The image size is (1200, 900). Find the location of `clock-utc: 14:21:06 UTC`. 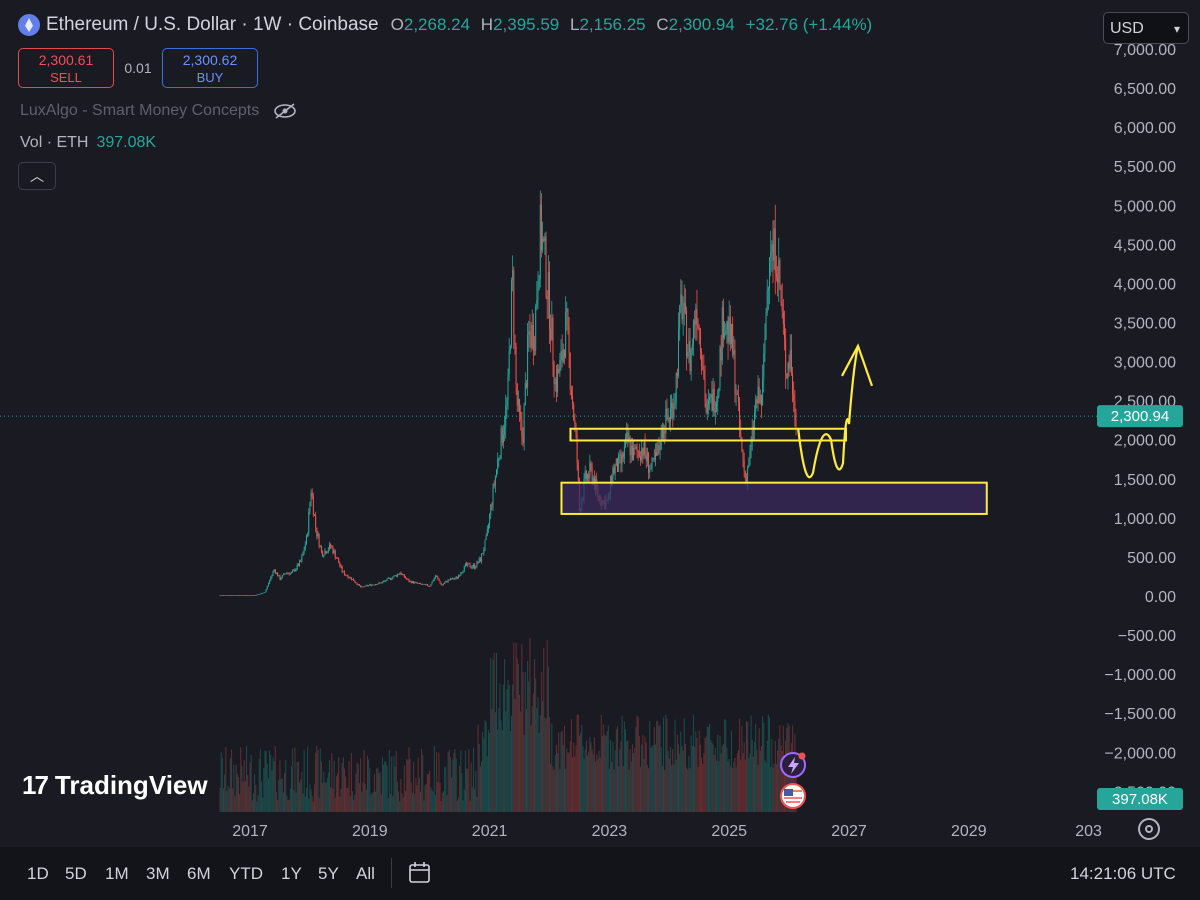

clock-utc: 14:21:06 UTC is located at coordinates (1123, 873).